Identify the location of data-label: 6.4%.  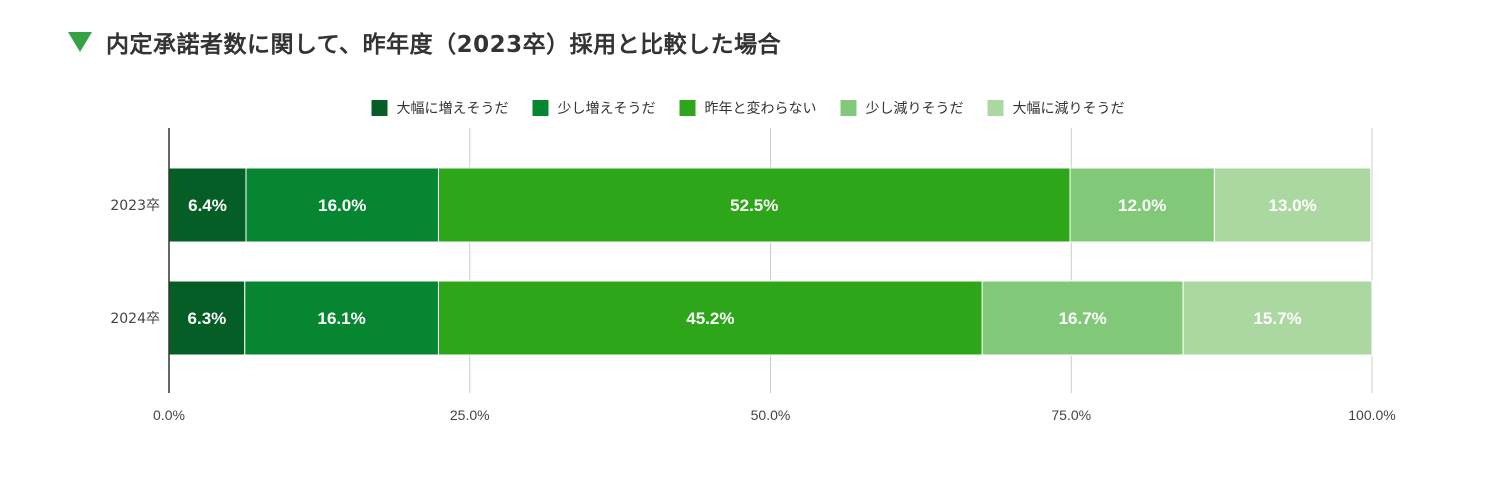
(207, 205).